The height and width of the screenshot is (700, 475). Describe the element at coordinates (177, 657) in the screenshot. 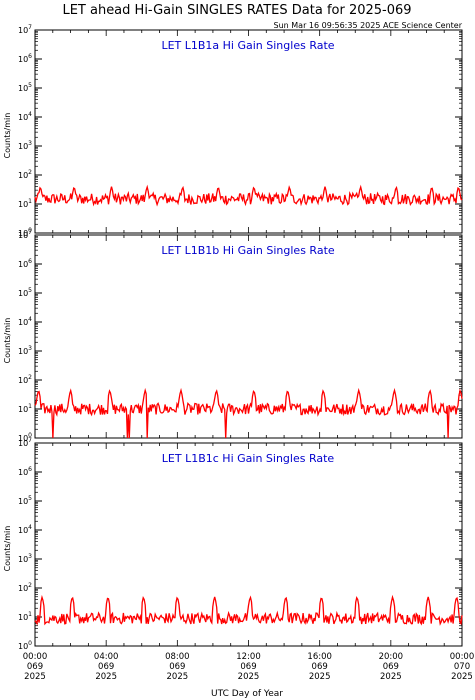

I see `svg-text: 08:00` at that location.